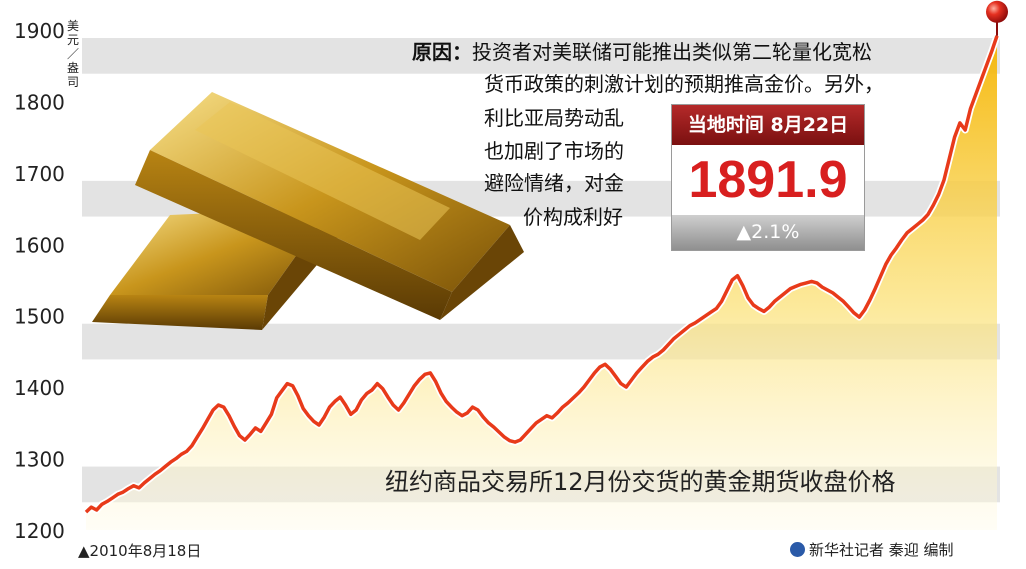 The image size is (1026, 569). Describe the element at coordinates (39, 174) in the screenshot. I see `y-tick-label: 1700` at that location.